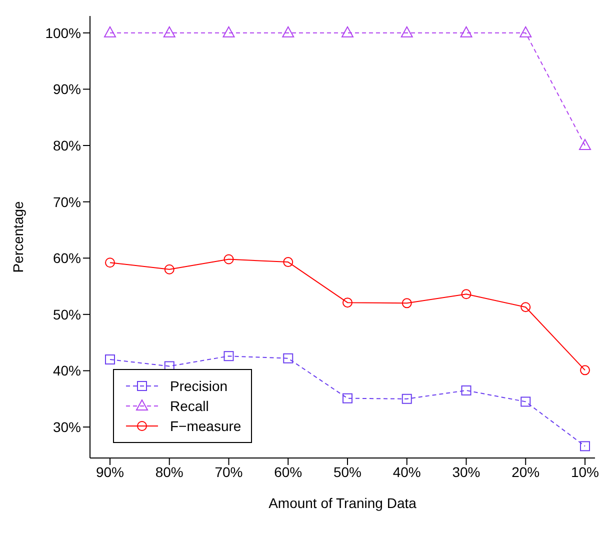 The height and width of the screenshot is (545, 607). I want to click on y-tick-label: 40%, so click(66, 370).